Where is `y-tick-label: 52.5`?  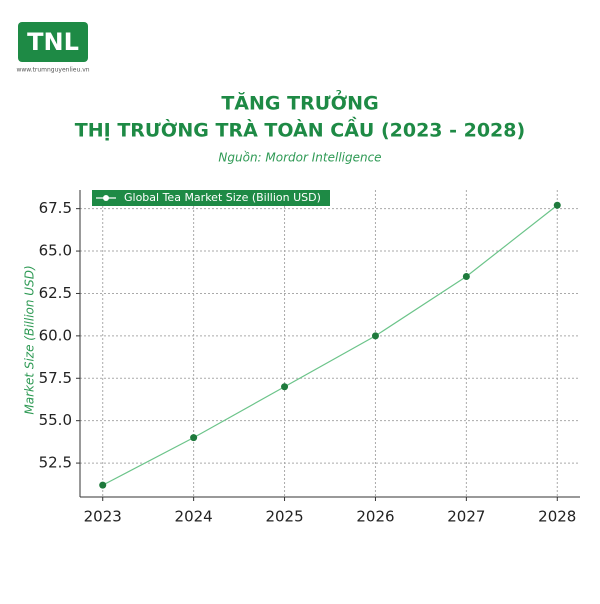 y-tick-label: 52.5 is located at coordinates (55, 463).